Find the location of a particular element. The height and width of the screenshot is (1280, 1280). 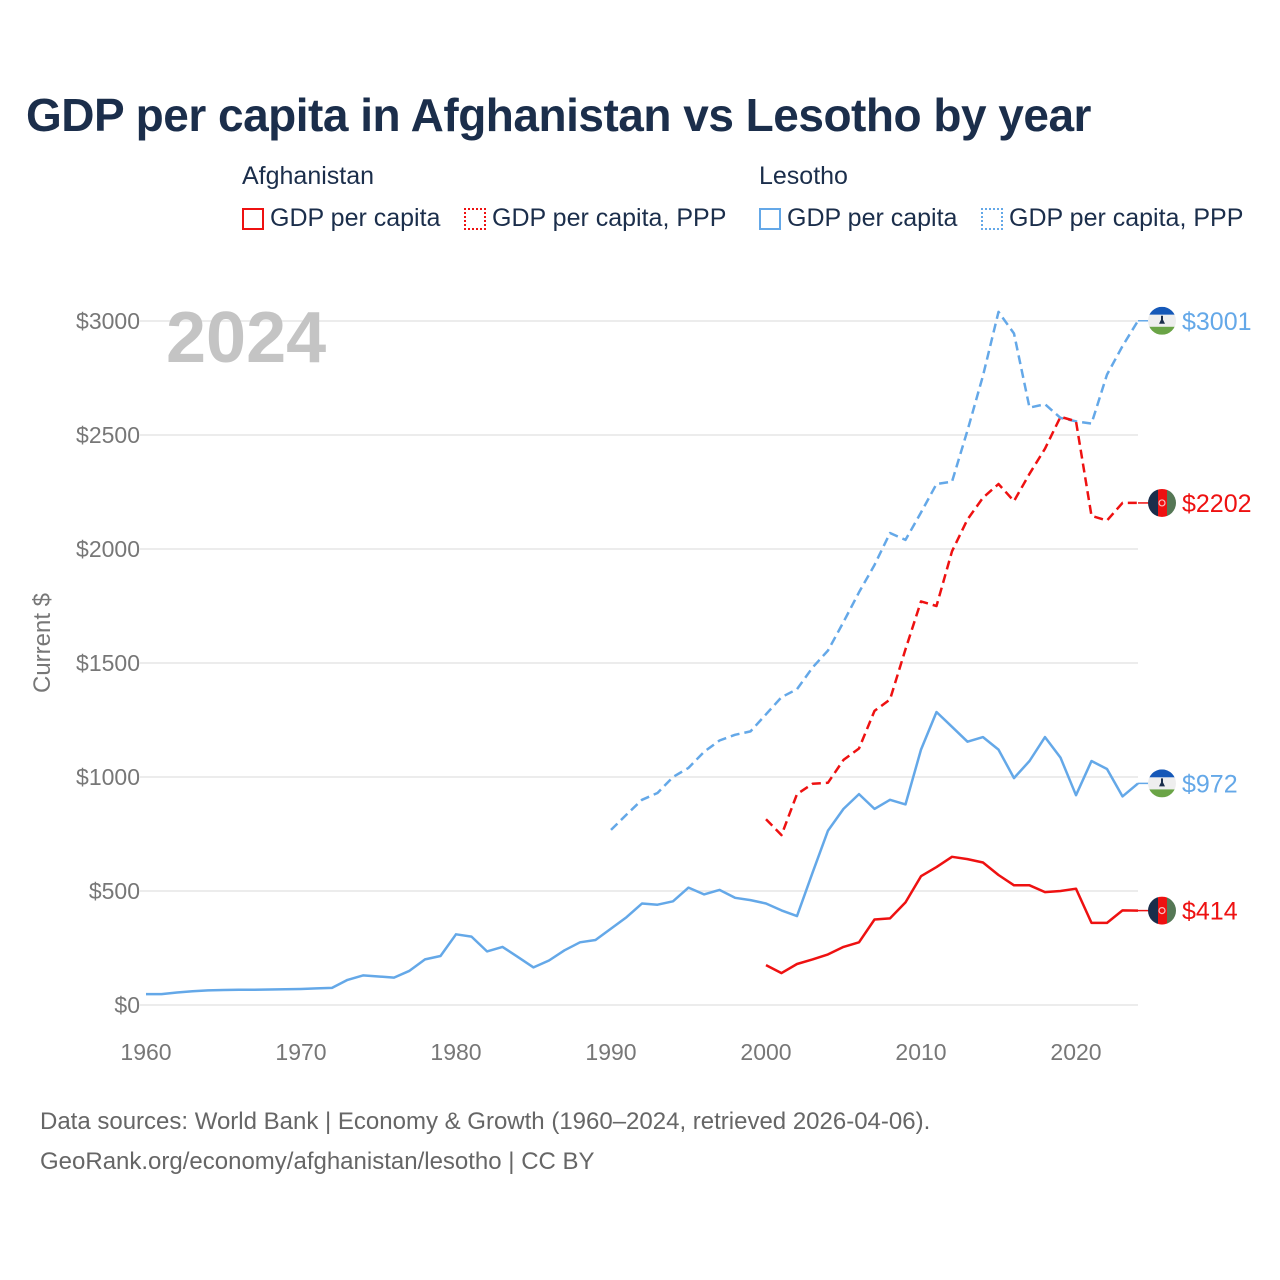

legend-item-lesotho-gdp: GDP per capita is located at coordinates (858, 218).